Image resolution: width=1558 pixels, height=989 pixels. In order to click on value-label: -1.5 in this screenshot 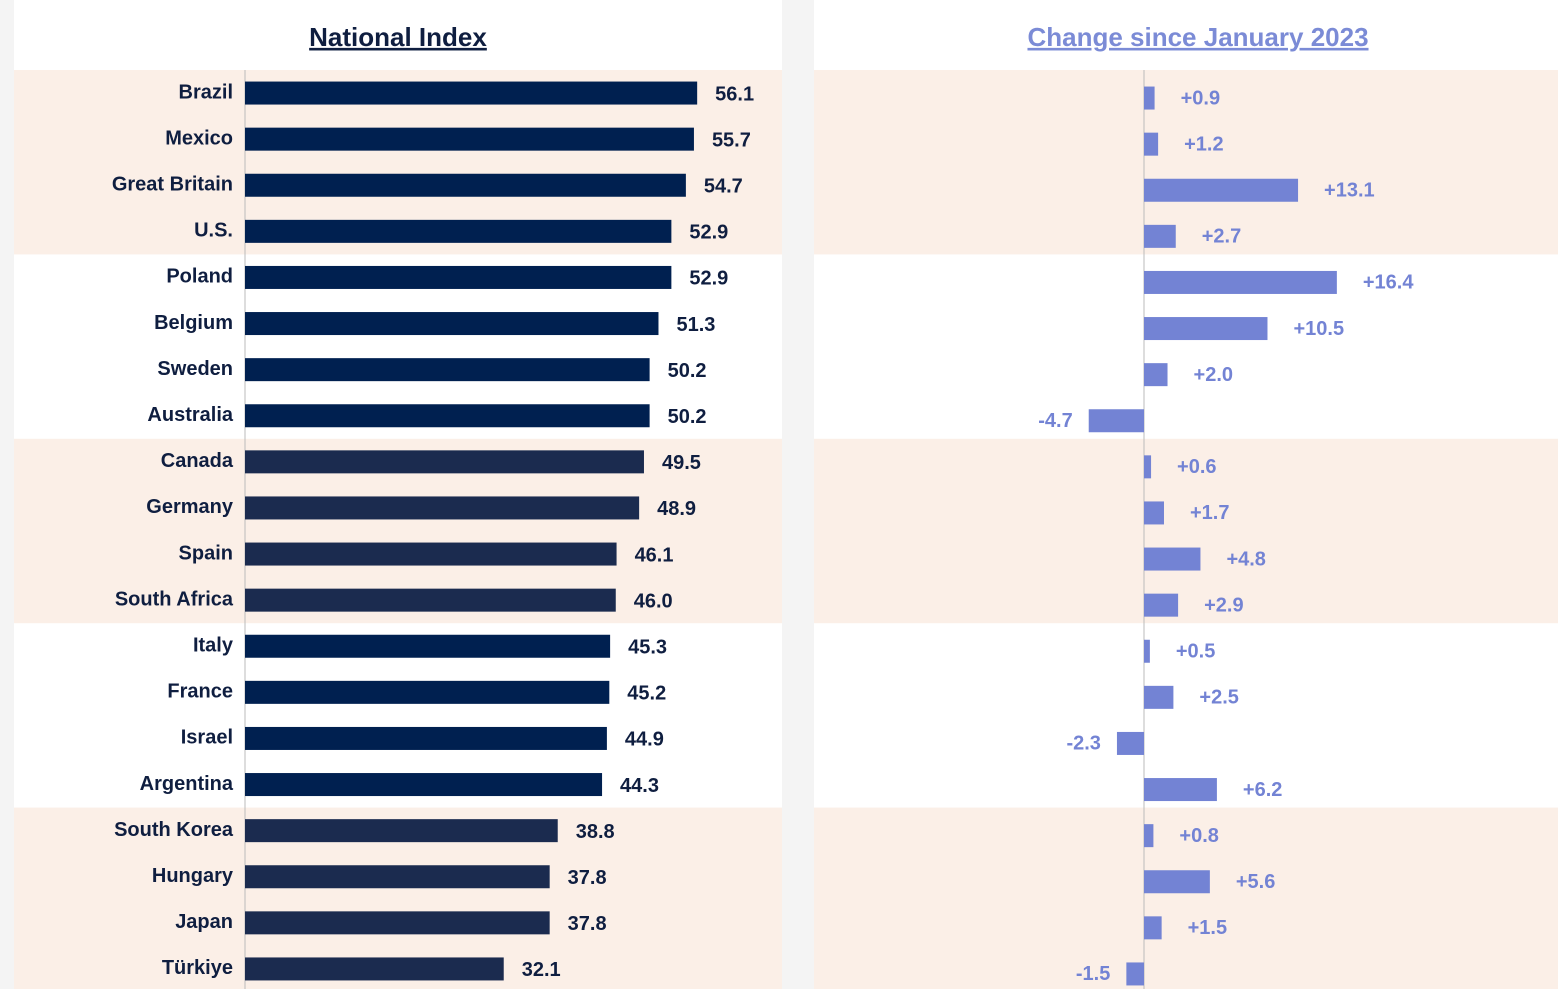, I will do `click(1093, 974)`.